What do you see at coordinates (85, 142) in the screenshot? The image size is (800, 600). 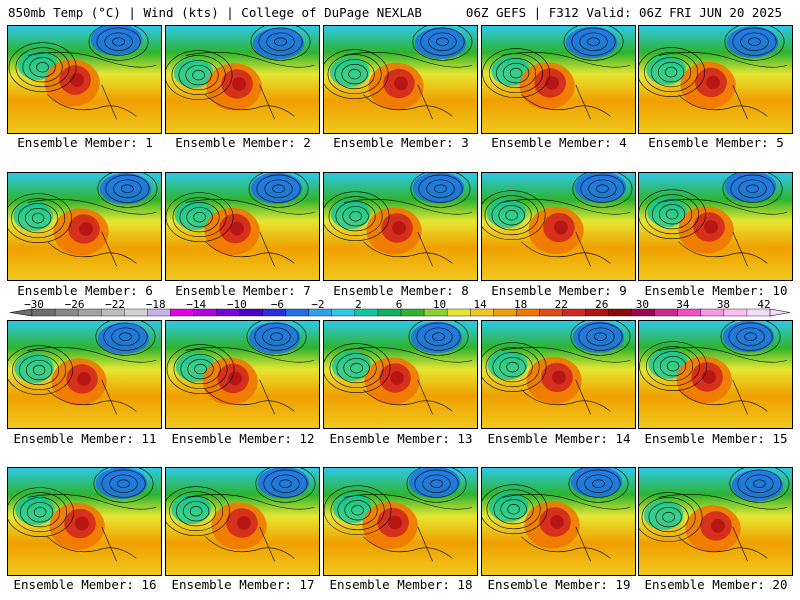 I see `member-label: Ensemble Member: 1` at bounding box center [85, 142].